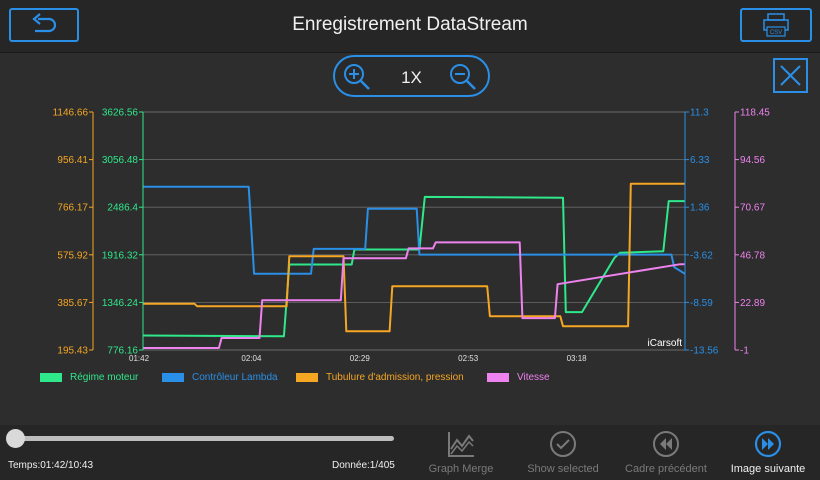 This screenshot has height=480, width=820. I want to click on graph-merge-label: Graph Merge, so click(461, 469).